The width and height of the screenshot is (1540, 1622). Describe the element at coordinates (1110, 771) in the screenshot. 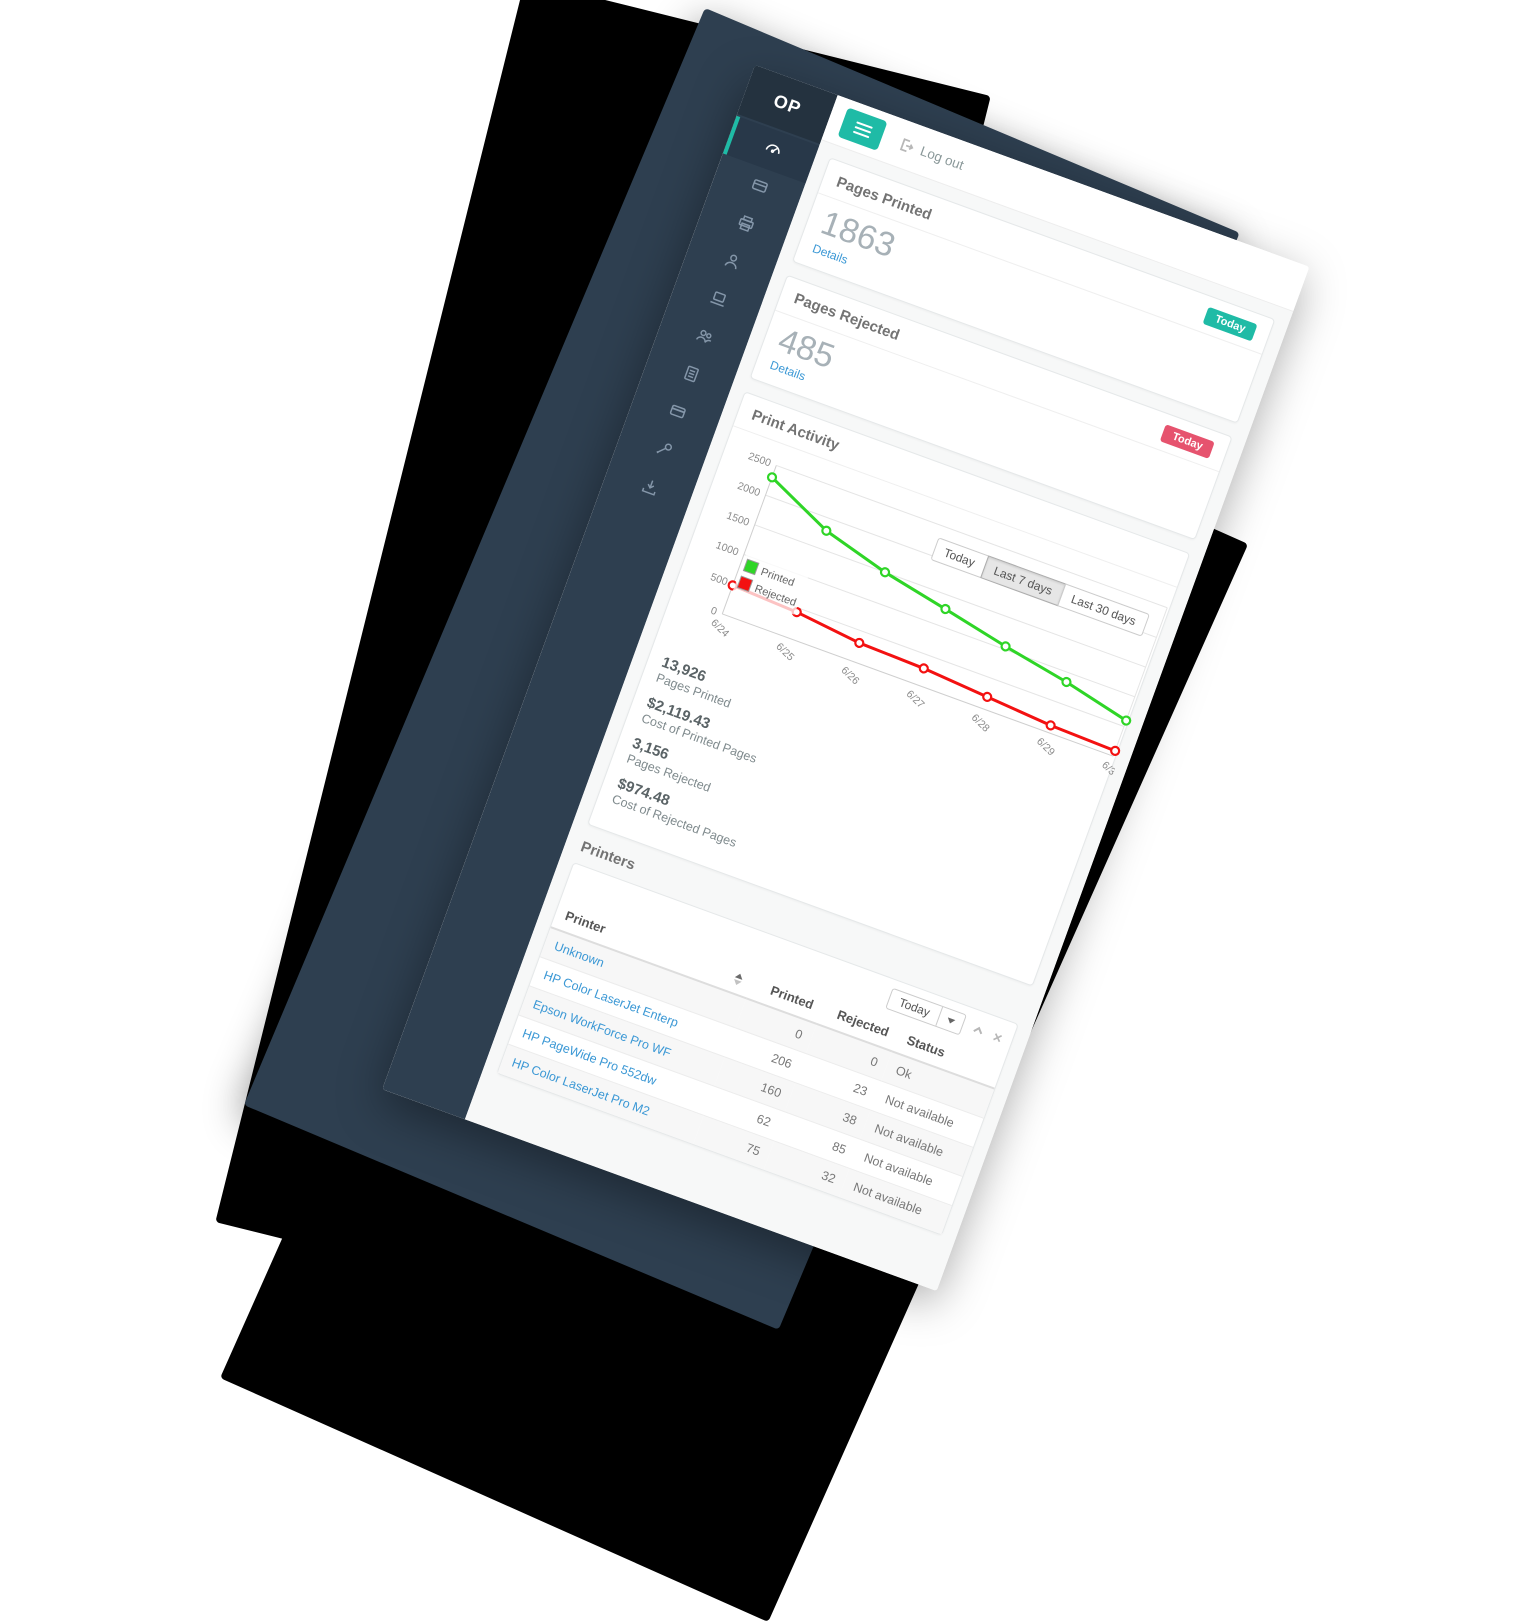

I see `svg-text: 6/30` at that location.